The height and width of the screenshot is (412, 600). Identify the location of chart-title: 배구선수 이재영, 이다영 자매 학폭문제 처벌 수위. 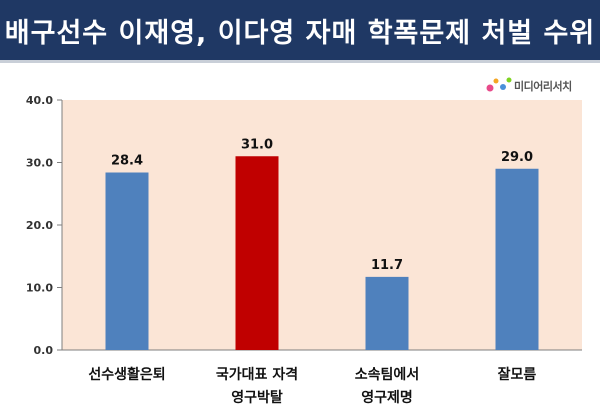
(300, 33).